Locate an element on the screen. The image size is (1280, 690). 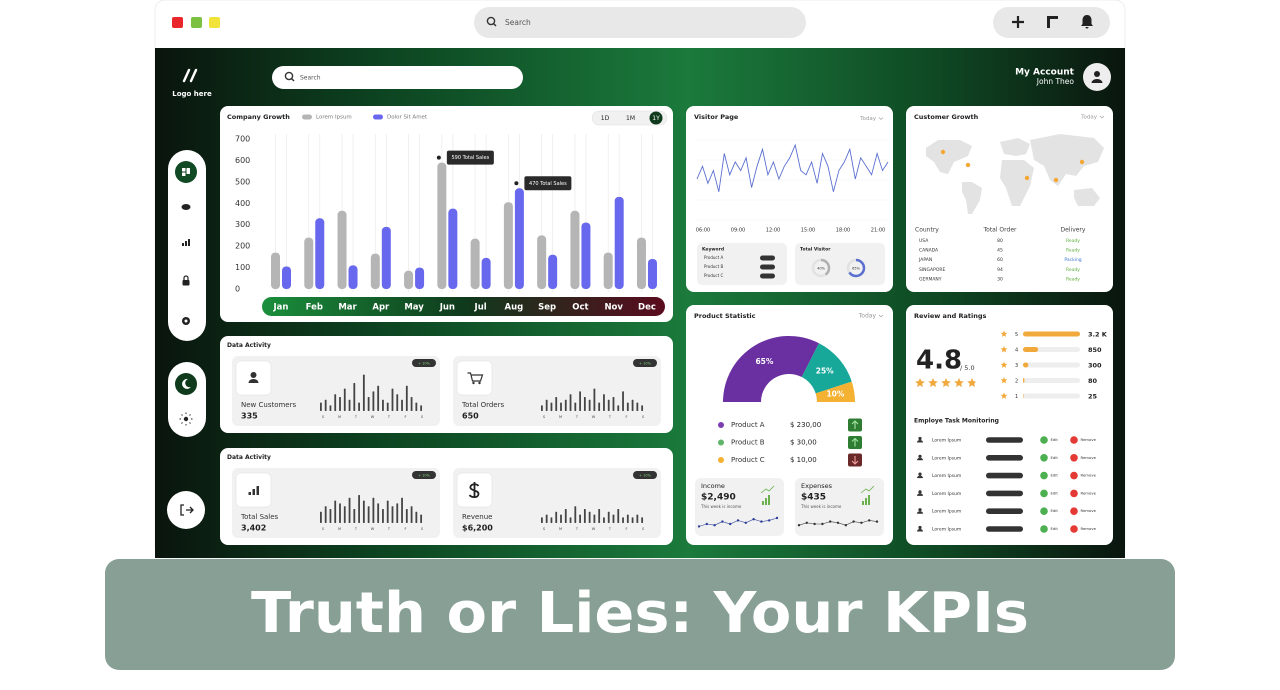
x-tick-label: Jul is located at coordinates (480, 308).